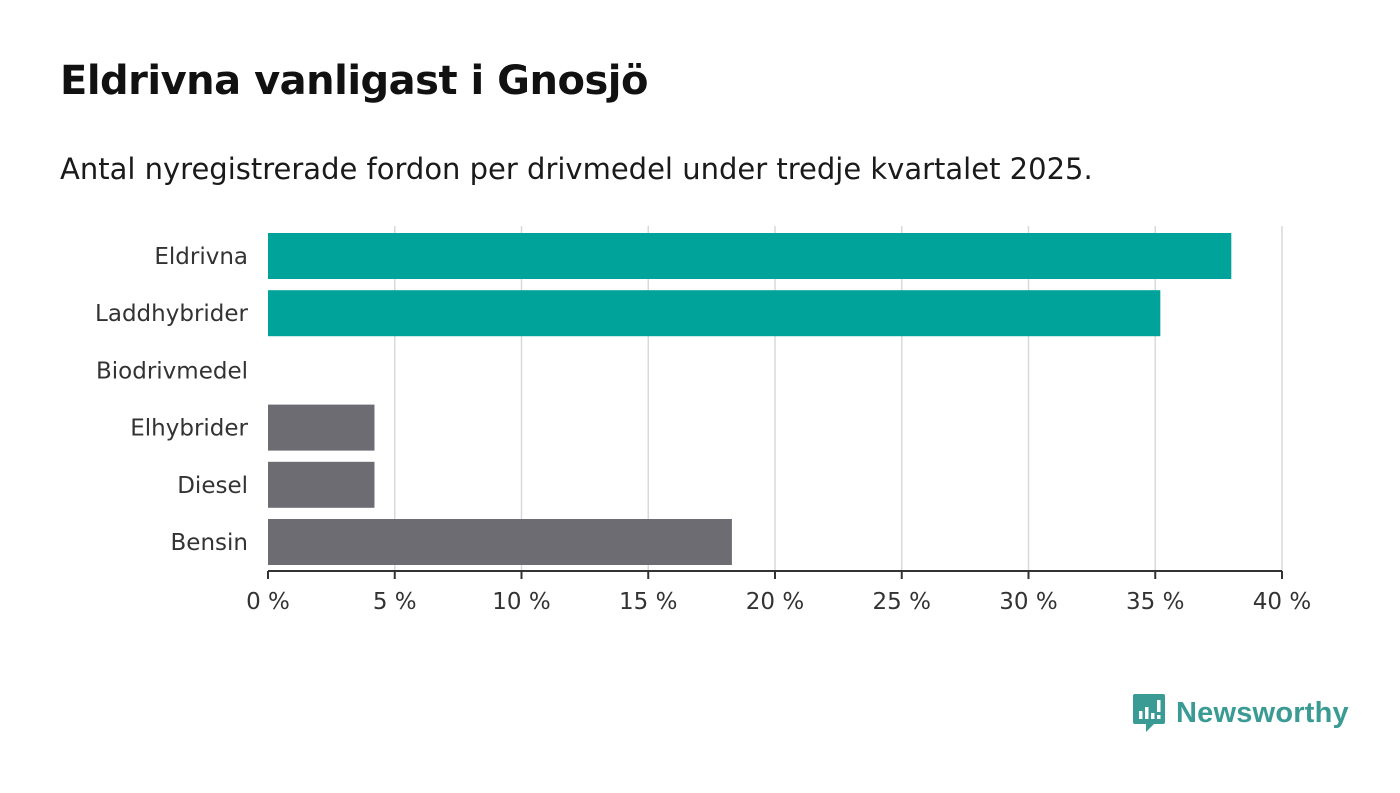 This screenshot has height=793, width=1400. What do you see at coordinates (209, 543) in the screenshot?
I see `category-label: Bensin` at bounding box center [209, 543].